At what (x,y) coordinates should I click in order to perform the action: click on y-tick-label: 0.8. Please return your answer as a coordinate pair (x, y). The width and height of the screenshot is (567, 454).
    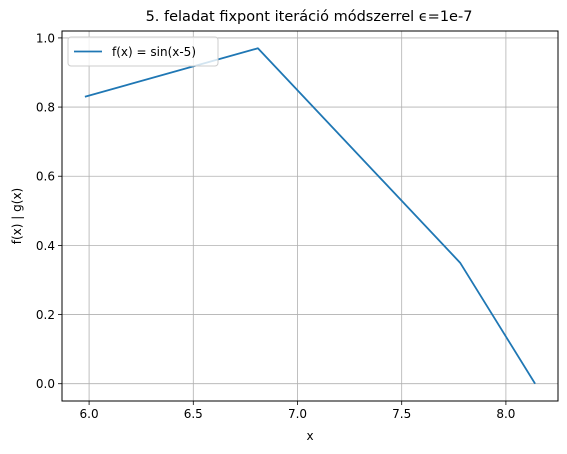
    Looking at the image, I should click on (45, 108).